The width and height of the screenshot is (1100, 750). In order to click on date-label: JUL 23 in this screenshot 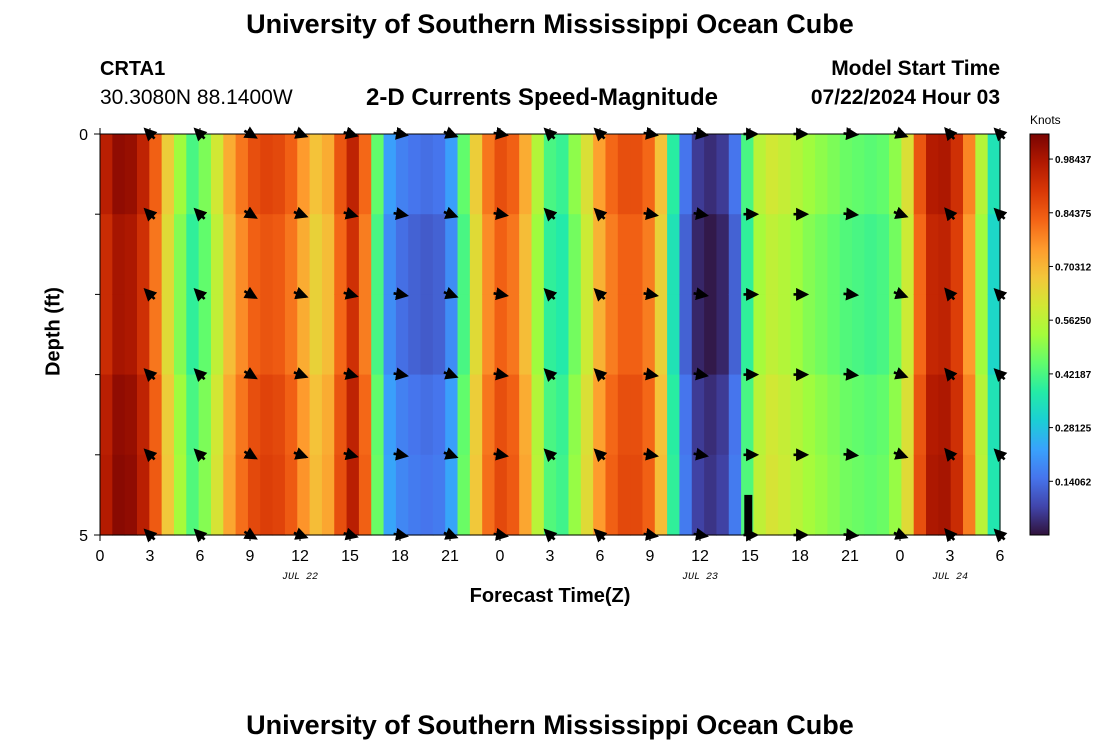, I will do `click(700, 577)`.